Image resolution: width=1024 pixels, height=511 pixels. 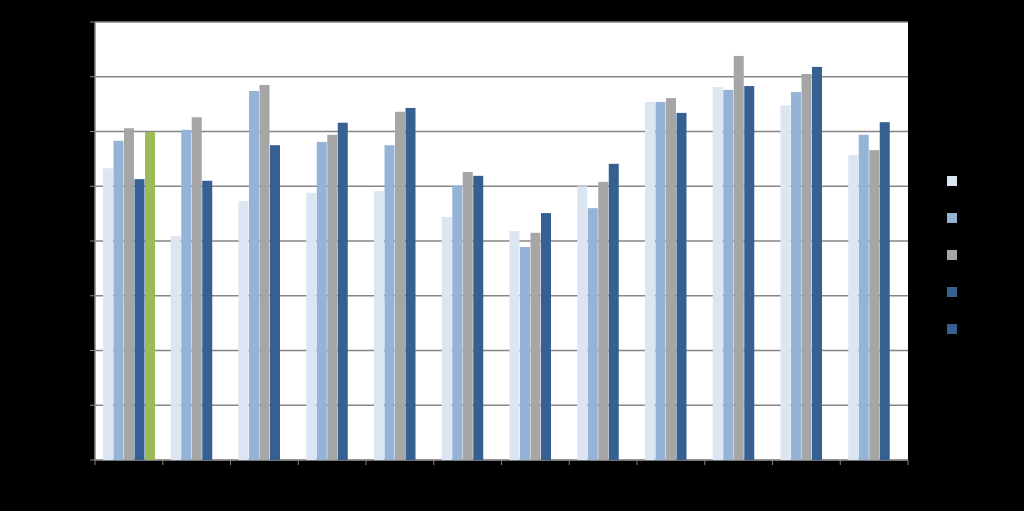 What do you see at coordinates (81, 76) in the screenshot?
I see `y-tick-label: 7` at bounding box center [81, 76].